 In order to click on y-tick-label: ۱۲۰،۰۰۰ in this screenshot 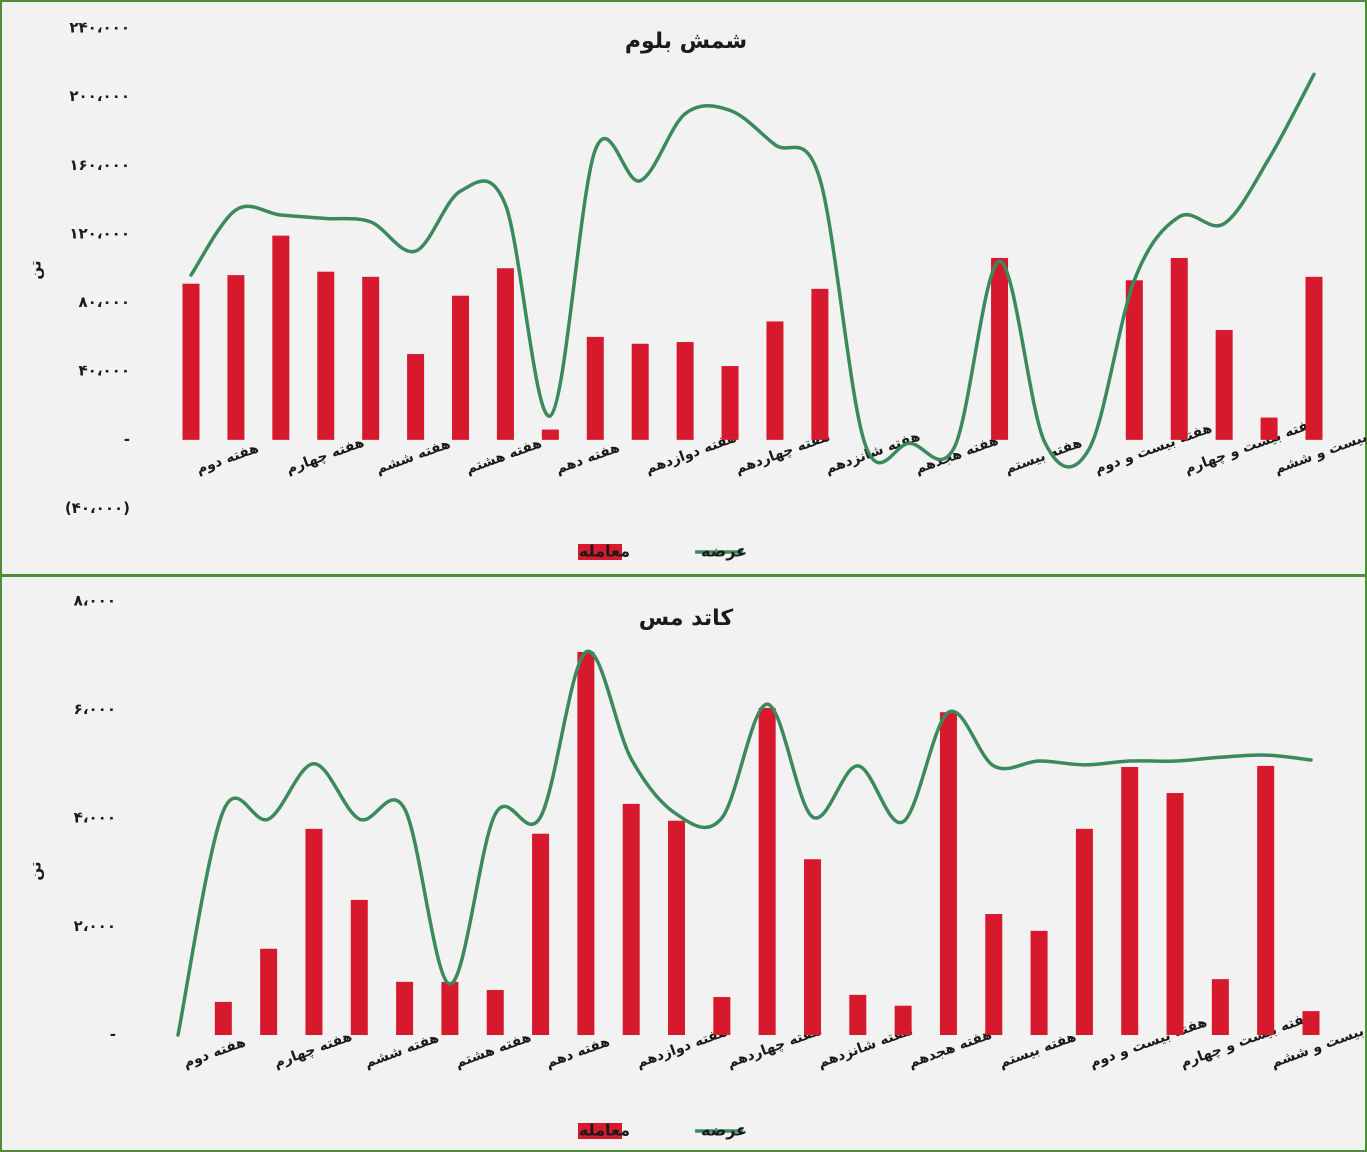, I will do `click(99, 233)`.